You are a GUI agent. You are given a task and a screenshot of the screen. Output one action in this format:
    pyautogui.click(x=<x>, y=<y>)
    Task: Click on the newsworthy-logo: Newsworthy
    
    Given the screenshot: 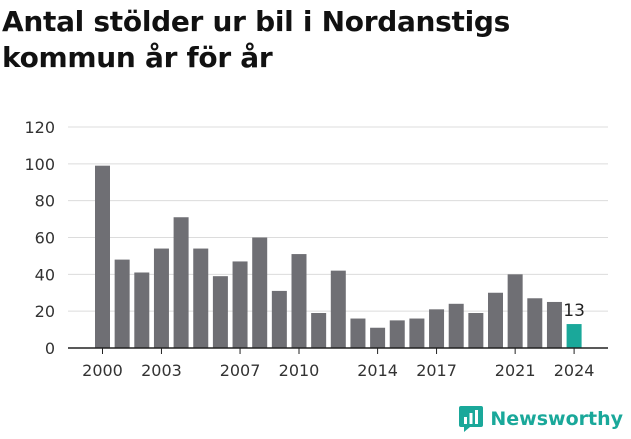 What is the action you would take?
    pyautogui.click(x=540, y=419)
    